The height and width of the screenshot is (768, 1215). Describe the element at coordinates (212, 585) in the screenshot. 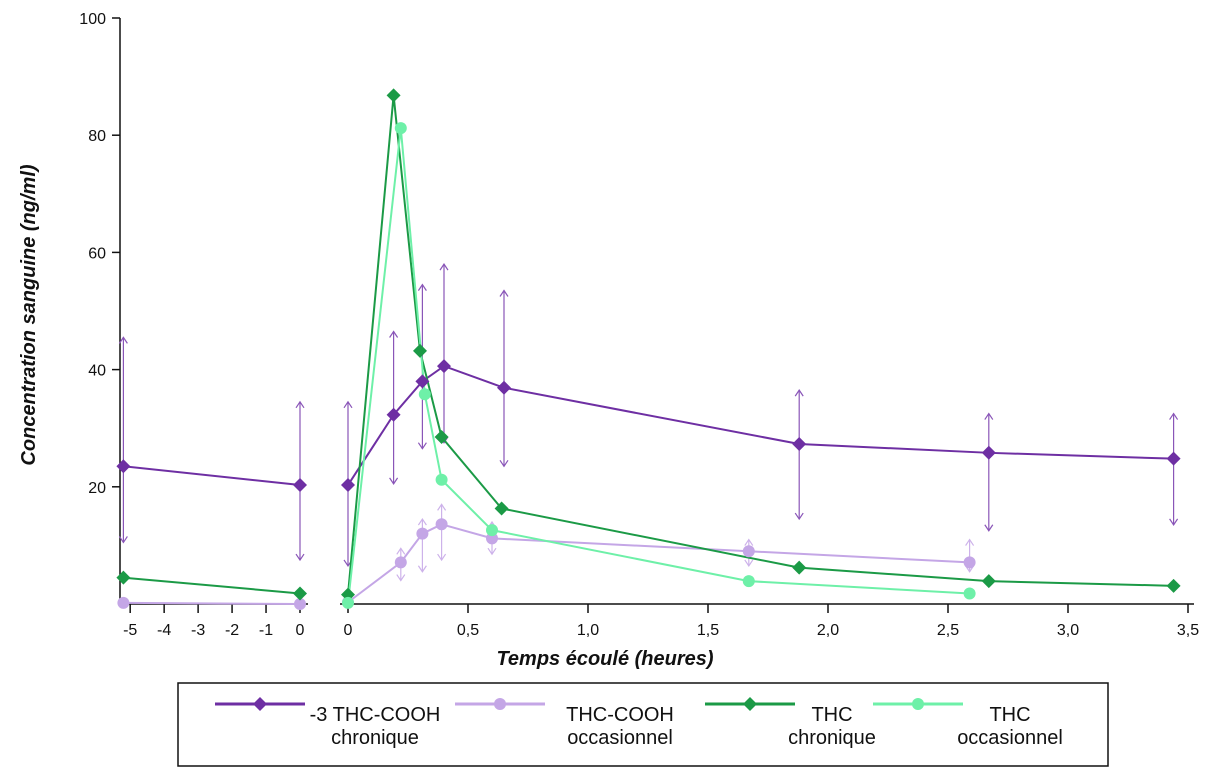

I see `series-line-3-left` at that location.